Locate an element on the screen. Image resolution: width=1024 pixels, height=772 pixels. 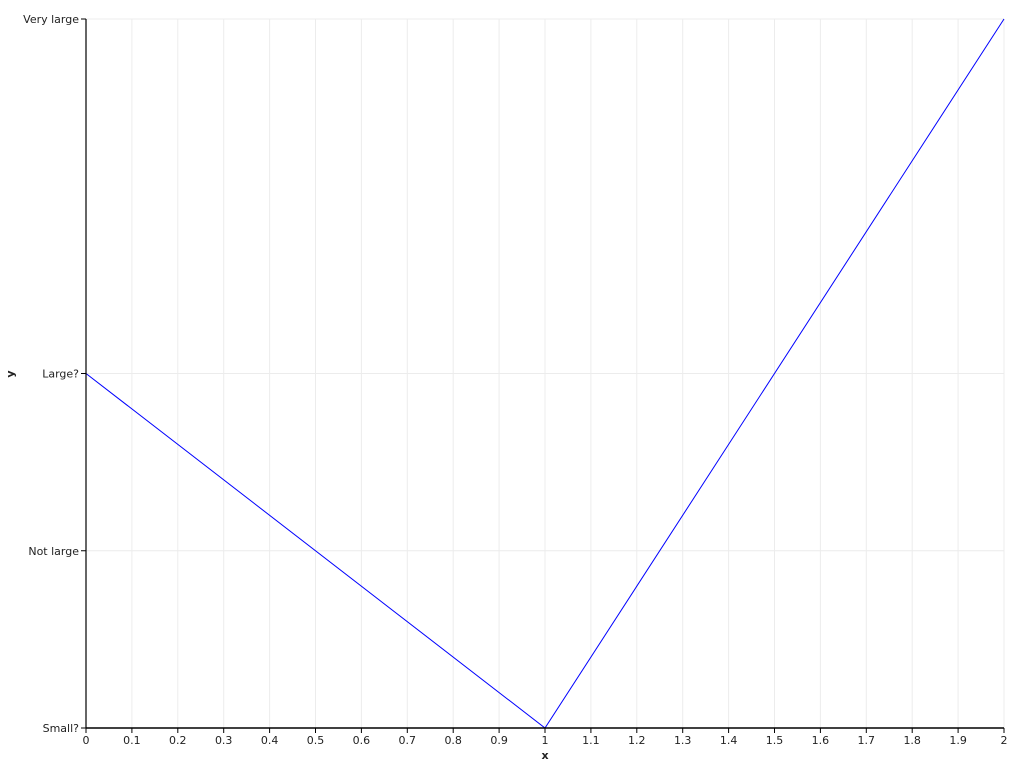
y-tick-label: Small? is located at coordinates (61, 728).